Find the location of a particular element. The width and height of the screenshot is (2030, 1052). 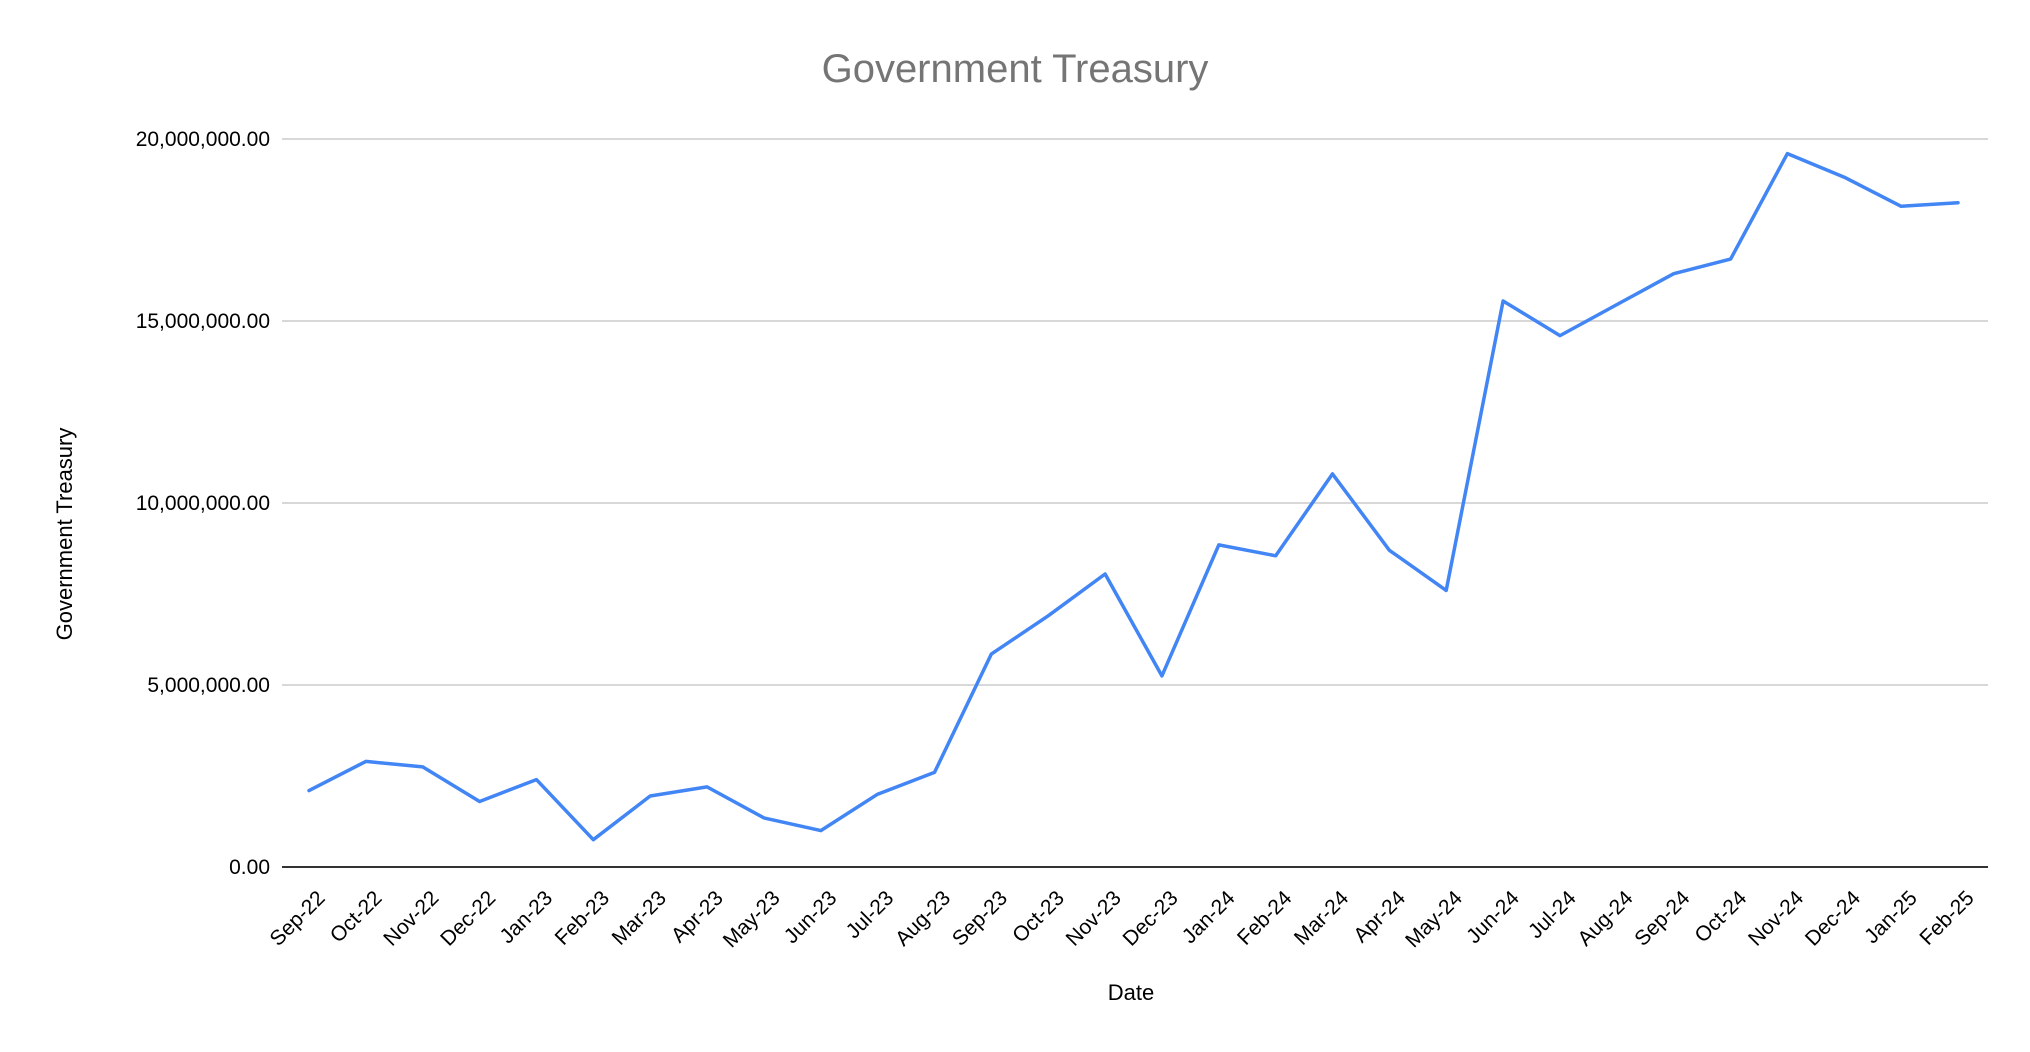

x-tick-label: Oct-23 is located at coordinates (1038, 916).